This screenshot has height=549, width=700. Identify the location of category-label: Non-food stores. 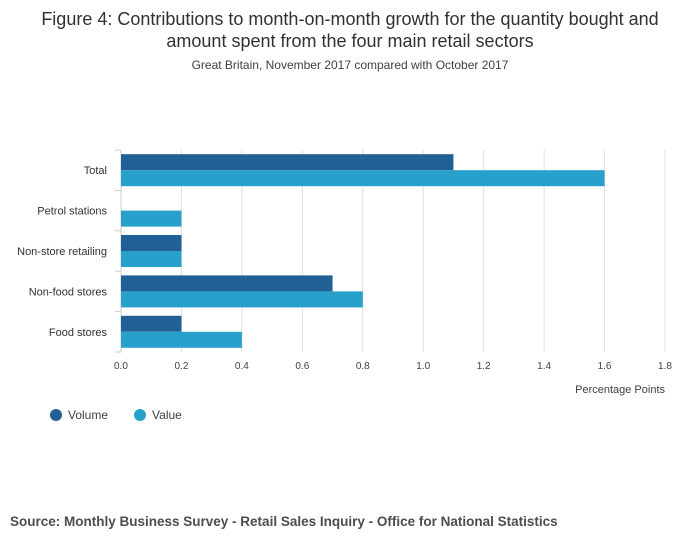
(68, 292).